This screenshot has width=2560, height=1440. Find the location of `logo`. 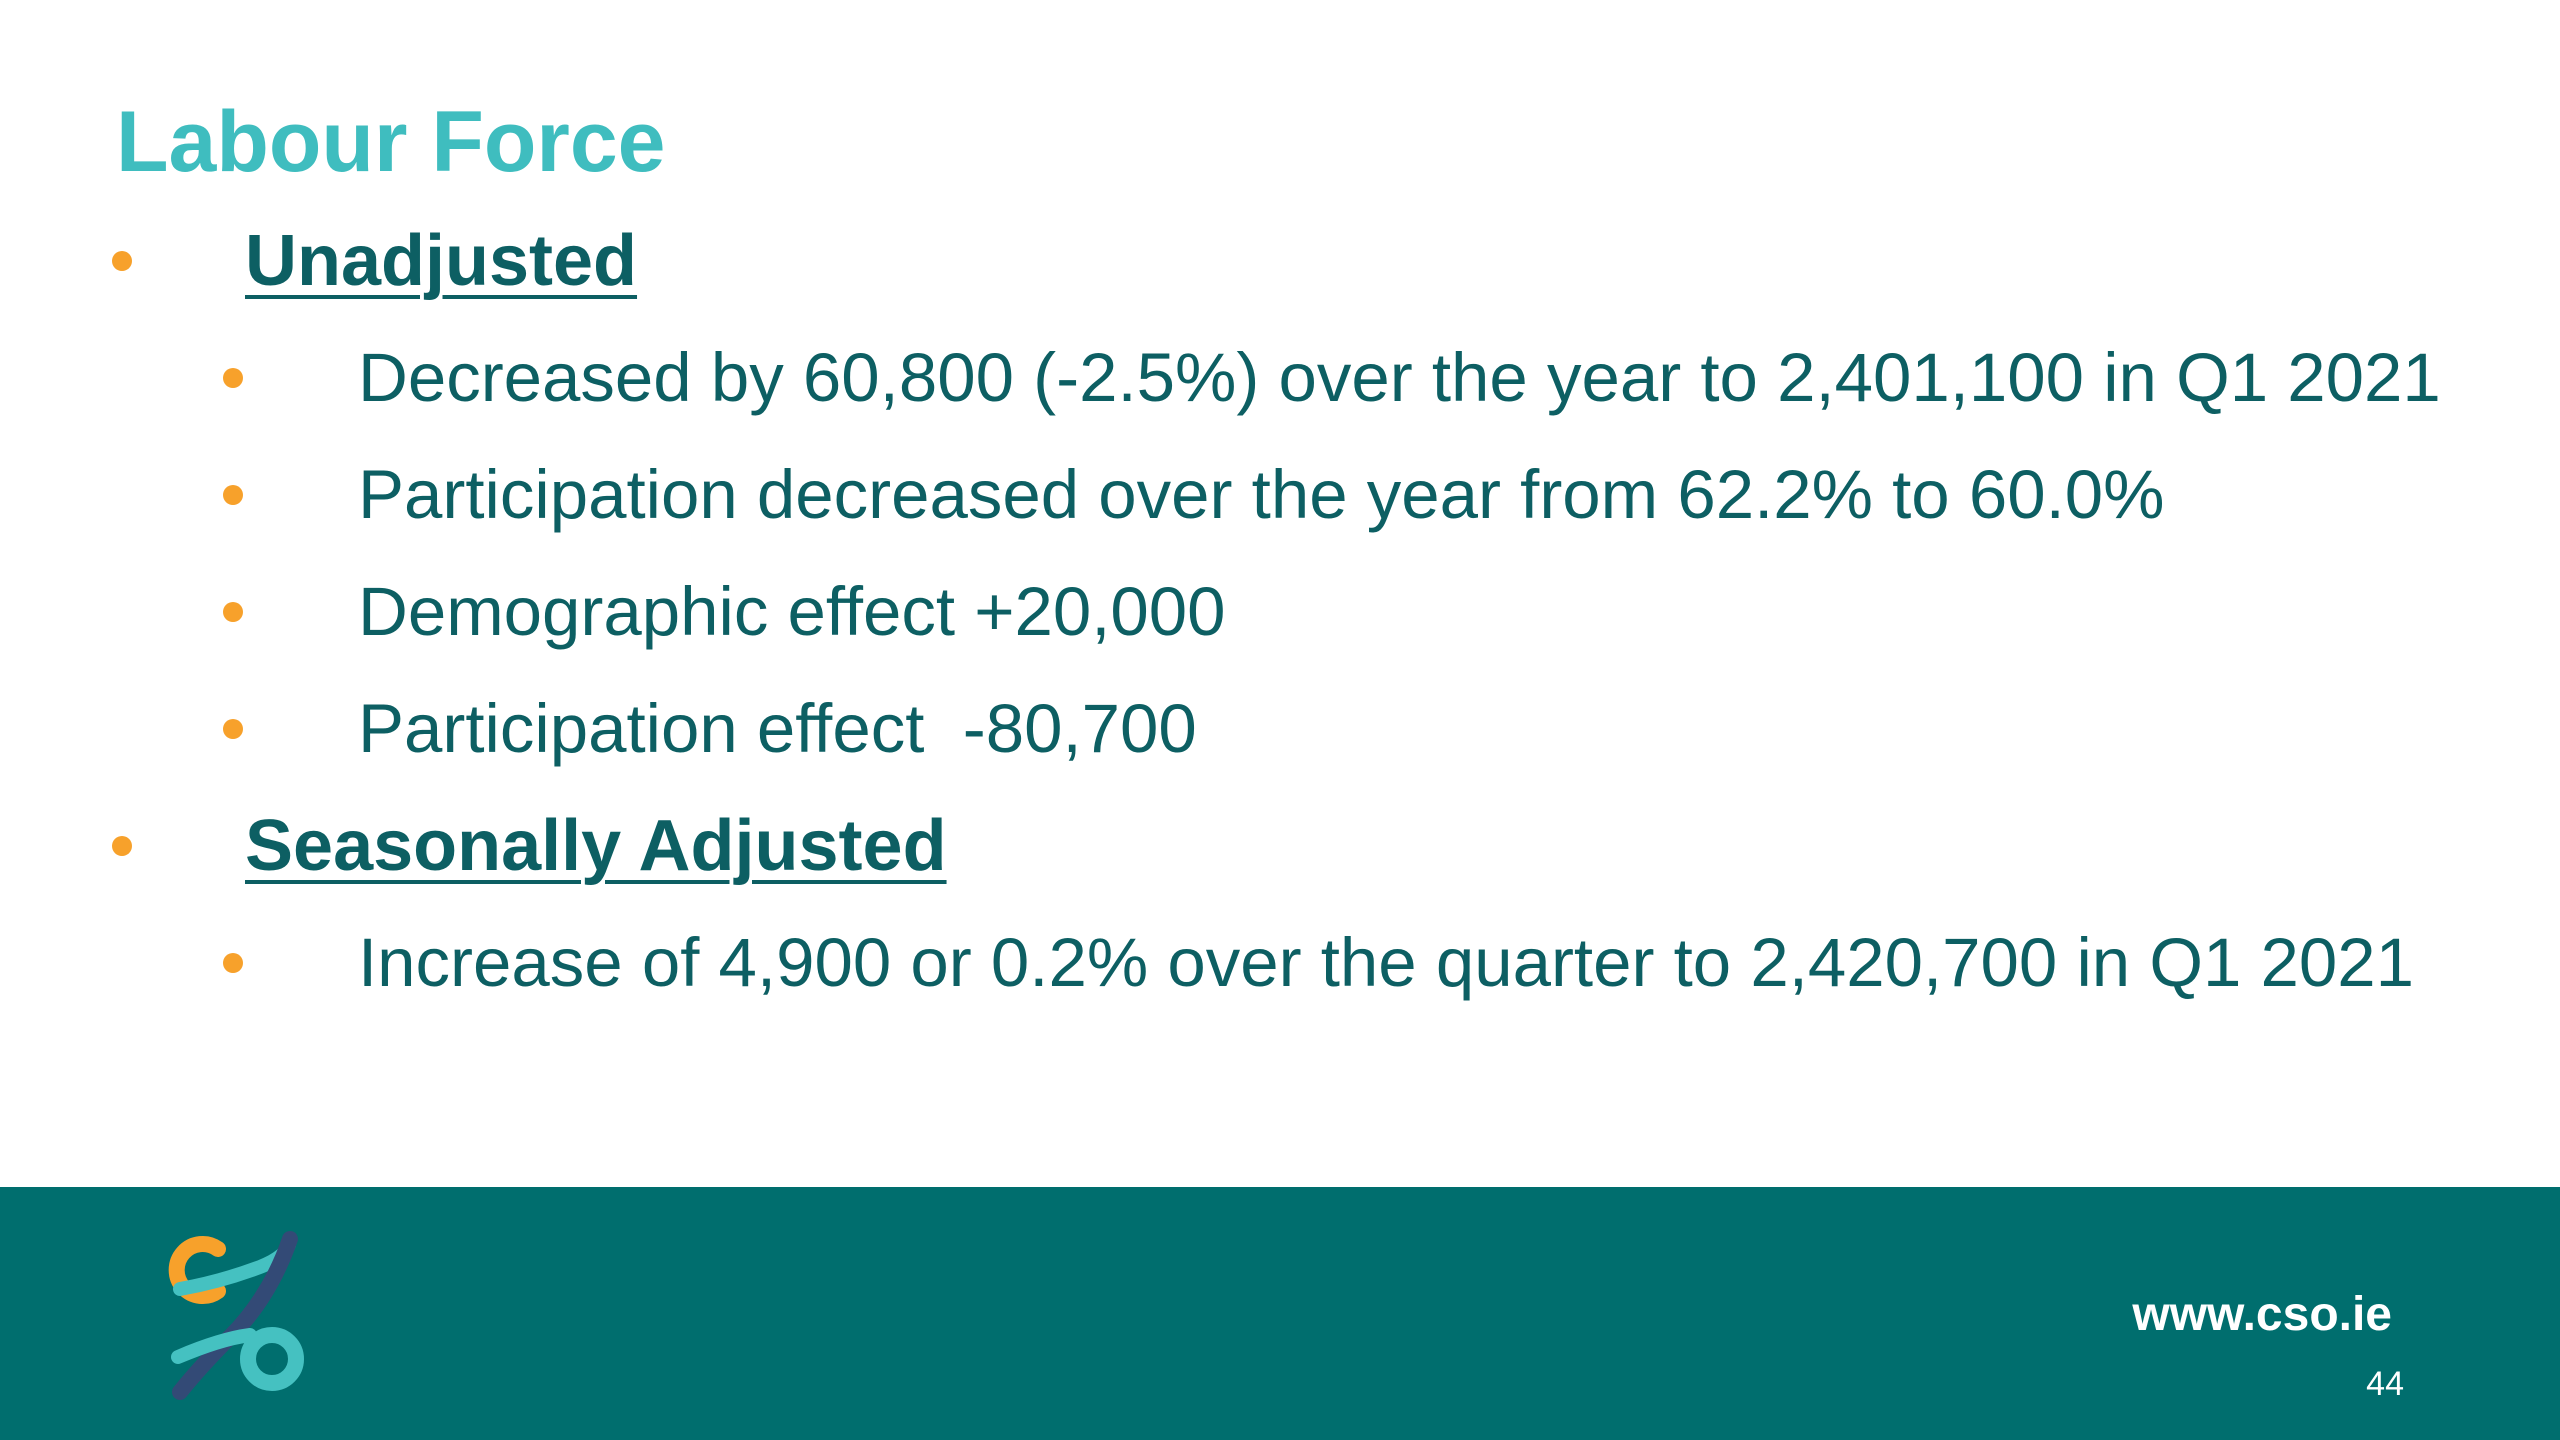

logo is located at coordinates (236, 1315).